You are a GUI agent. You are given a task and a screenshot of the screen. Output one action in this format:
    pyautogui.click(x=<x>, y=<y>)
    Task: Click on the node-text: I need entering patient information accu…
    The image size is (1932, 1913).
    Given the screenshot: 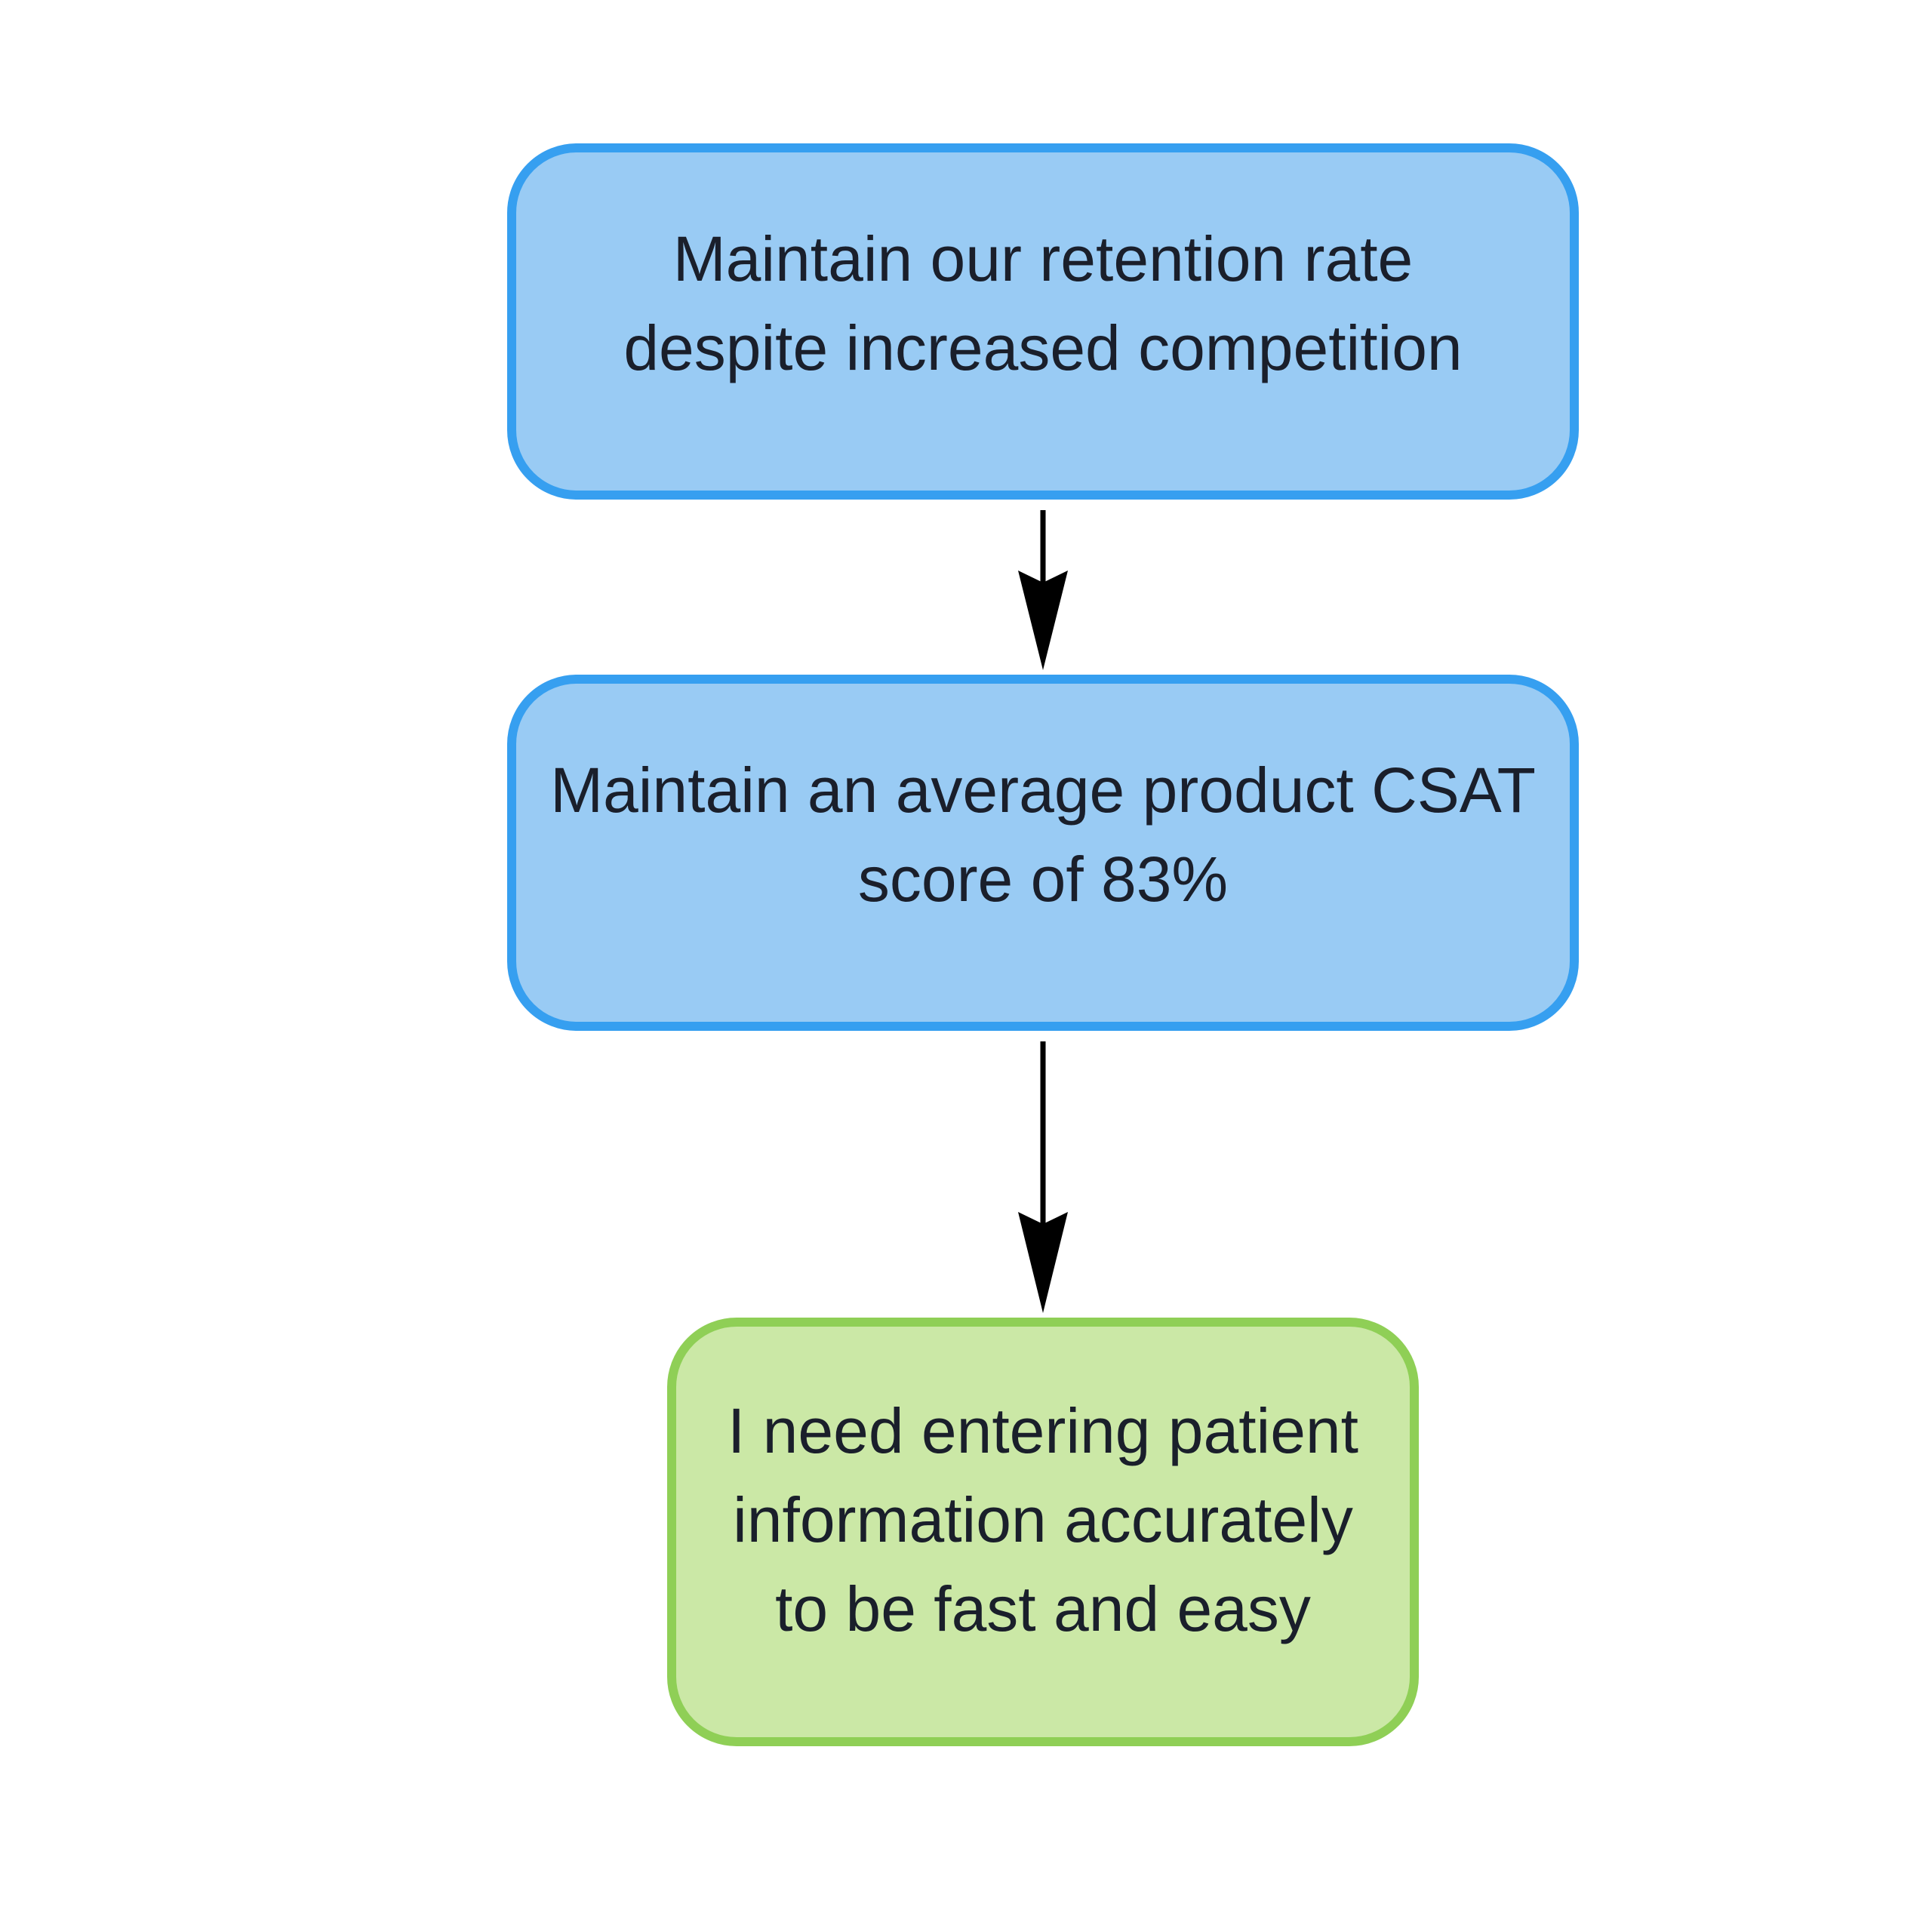 What is the action you would take?
    pyautogui.click(x=1043, y=1519)
    